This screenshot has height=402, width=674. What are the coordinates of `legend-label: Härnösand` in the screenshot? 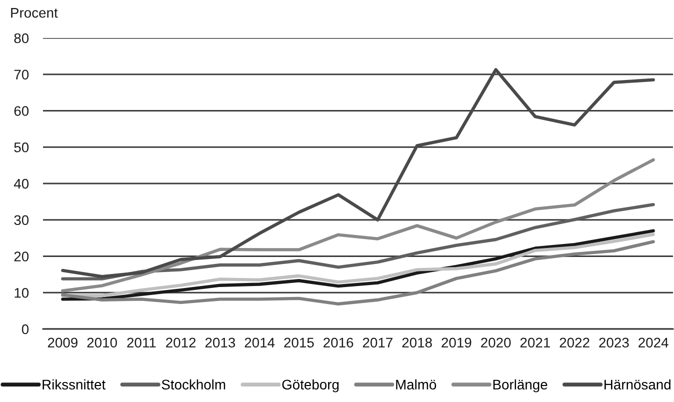 It's located at (637, 384).